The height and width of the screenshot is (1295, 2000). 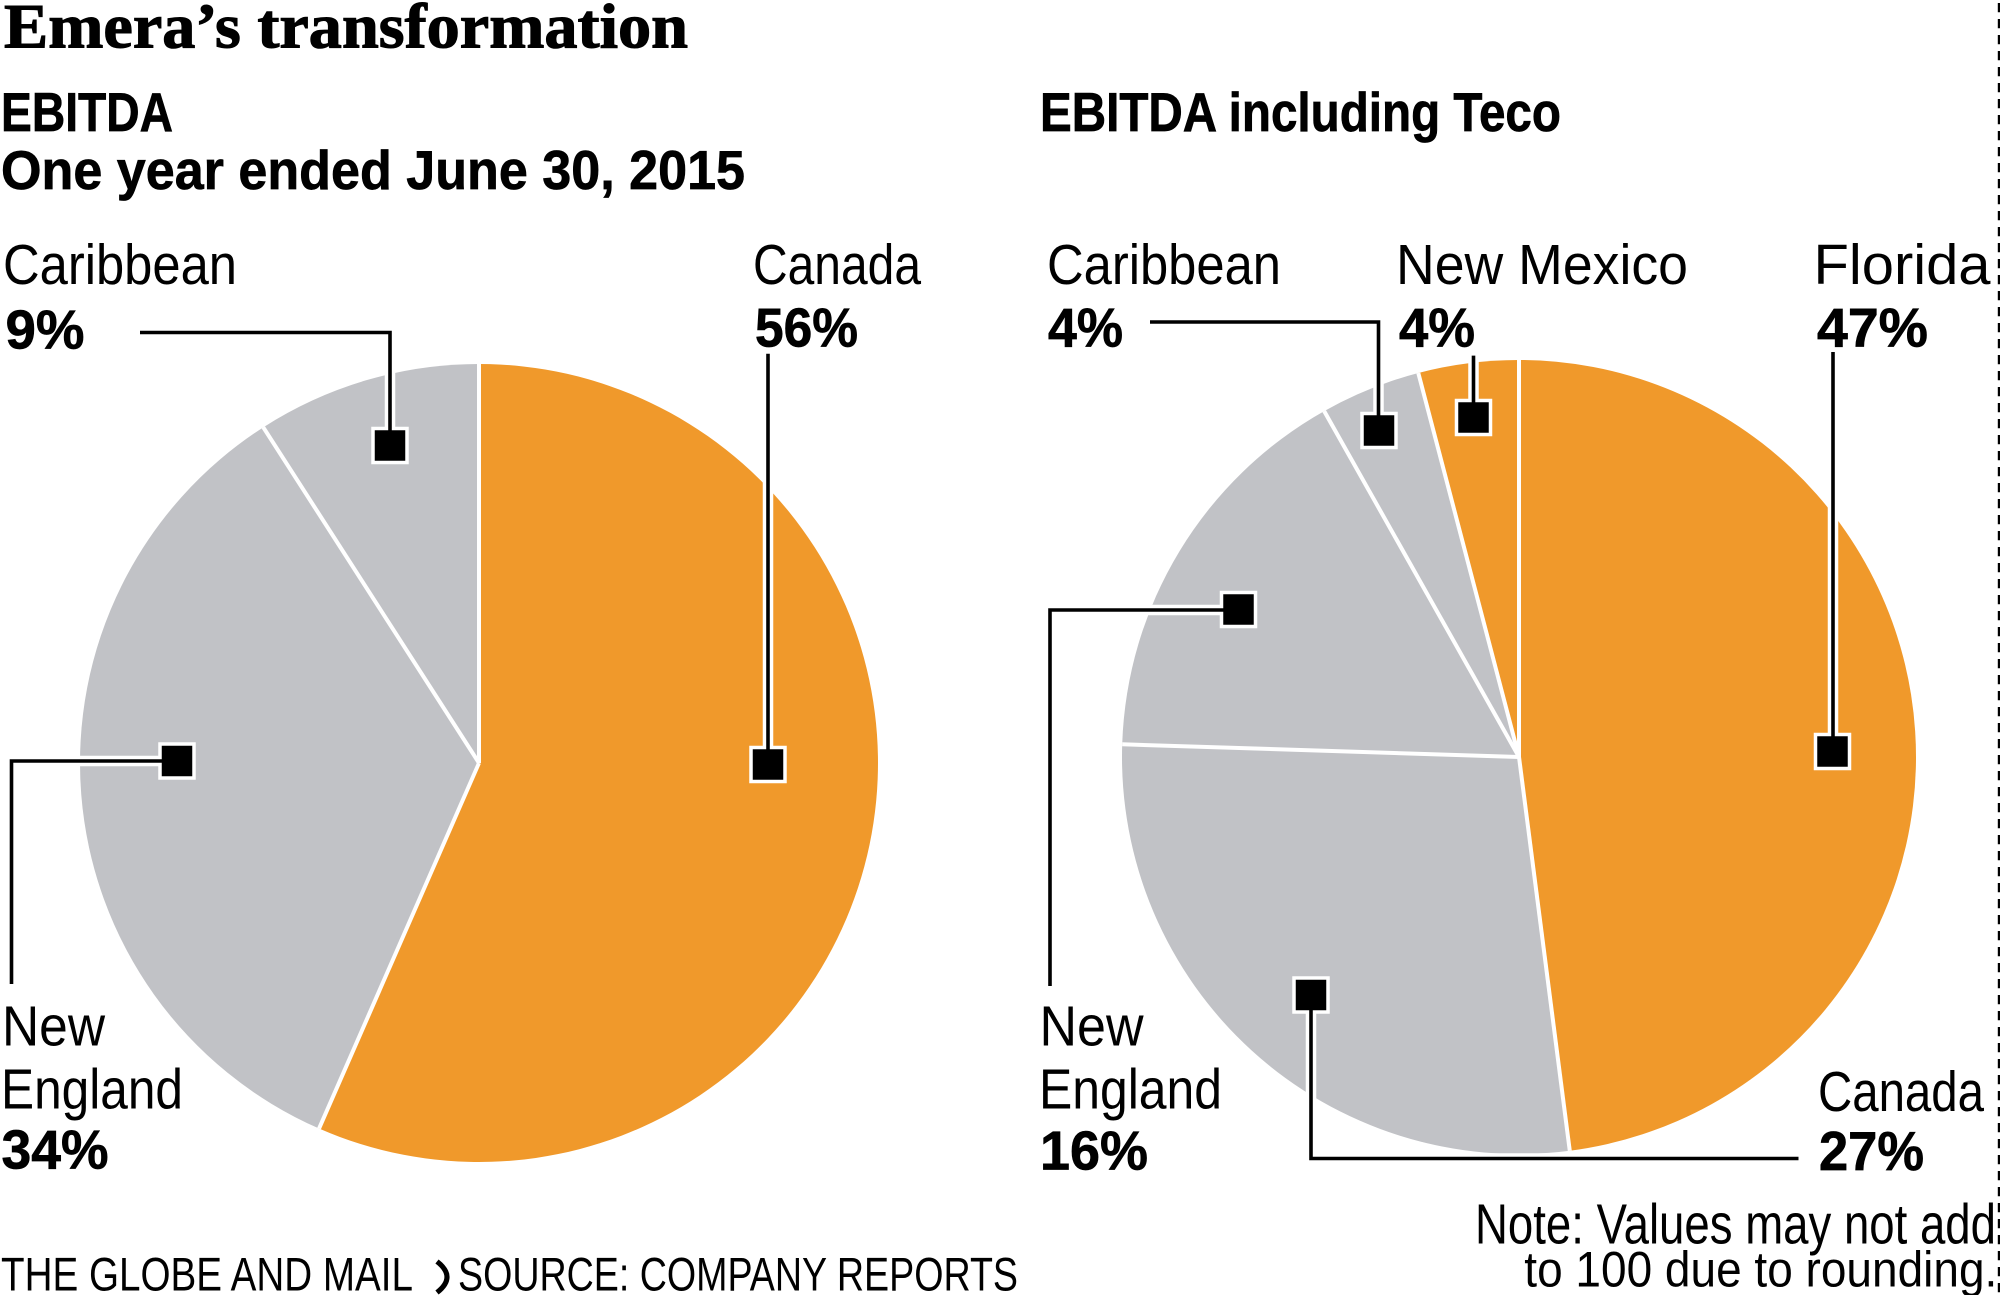 I want to click on svg-text: Note: Values may not add, so click(x=1735, y=1225).